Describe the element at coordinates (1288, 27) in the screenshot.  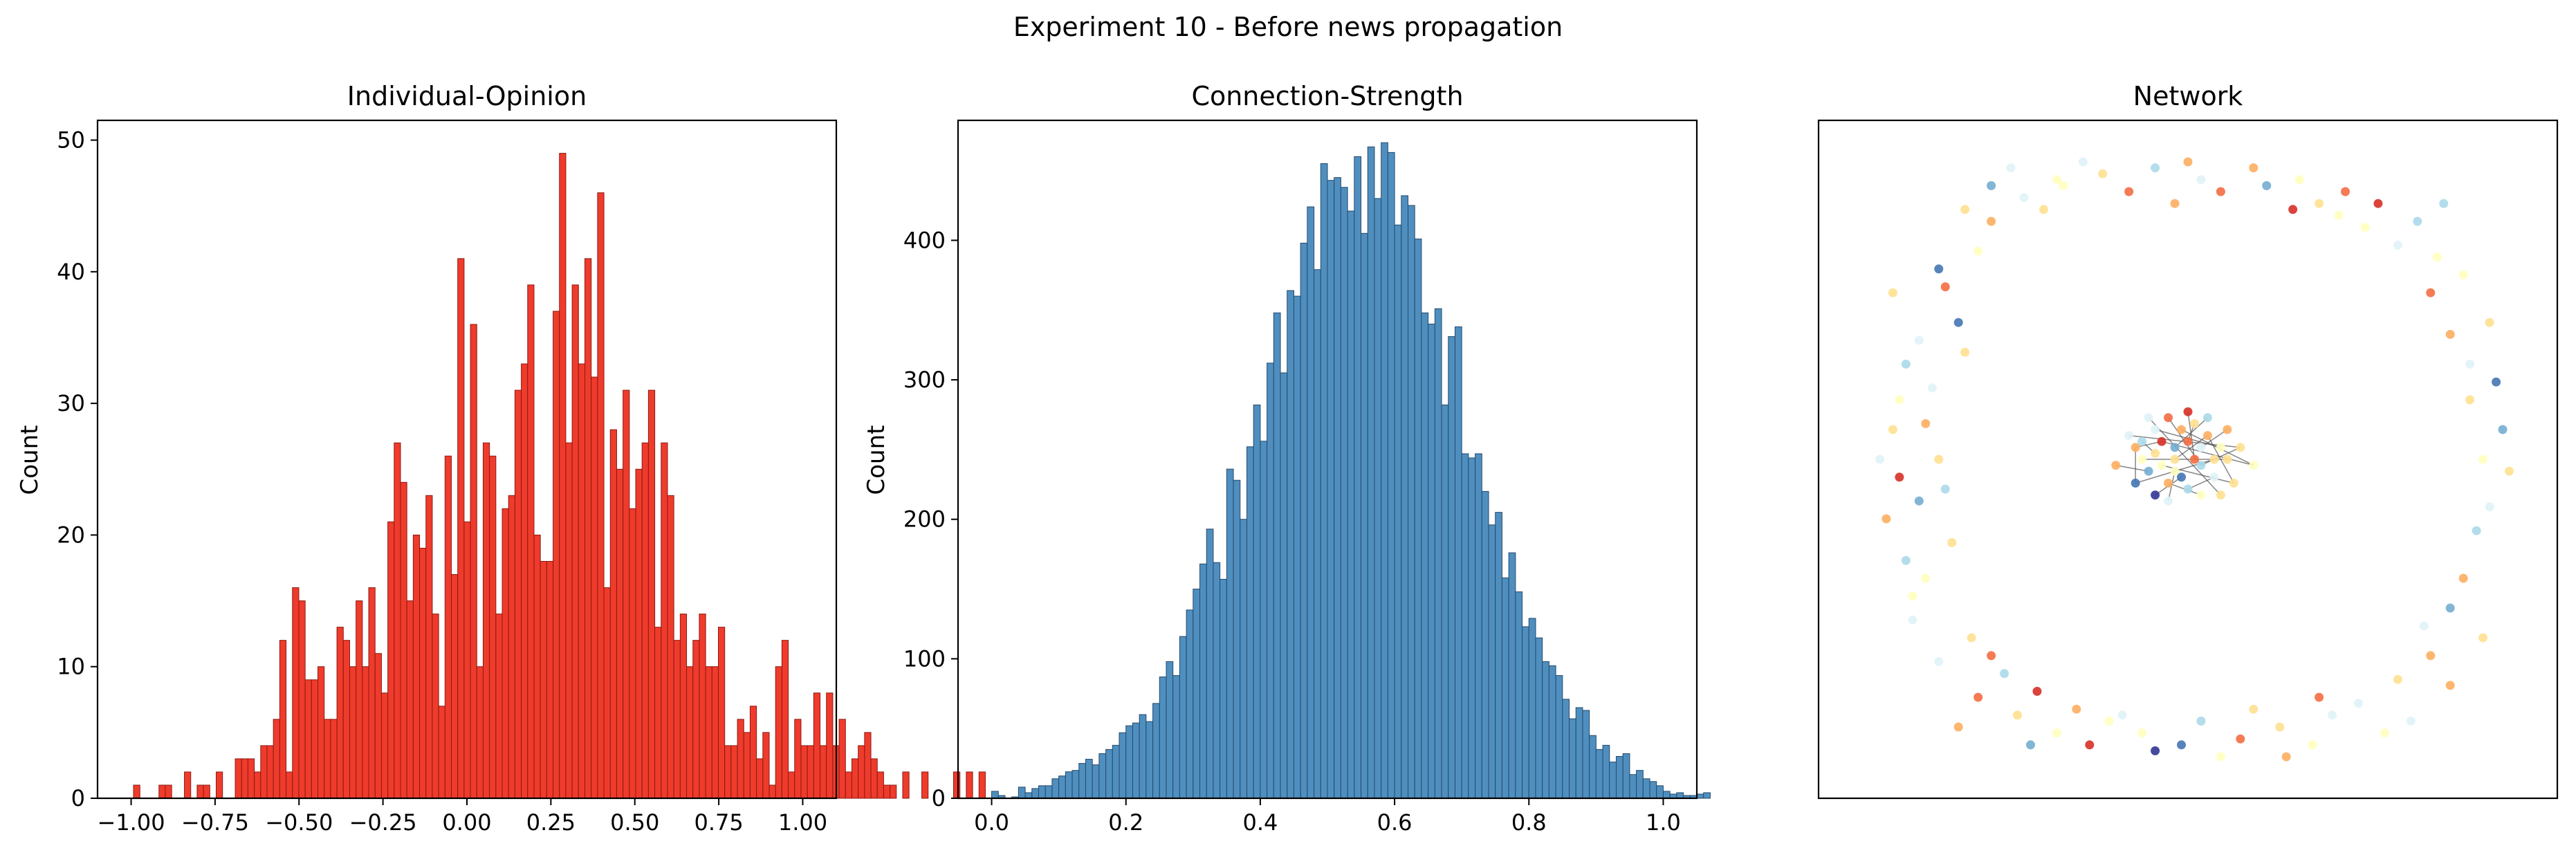
I see `figure-title: Experiment 10 - Before news propagation` at that location.